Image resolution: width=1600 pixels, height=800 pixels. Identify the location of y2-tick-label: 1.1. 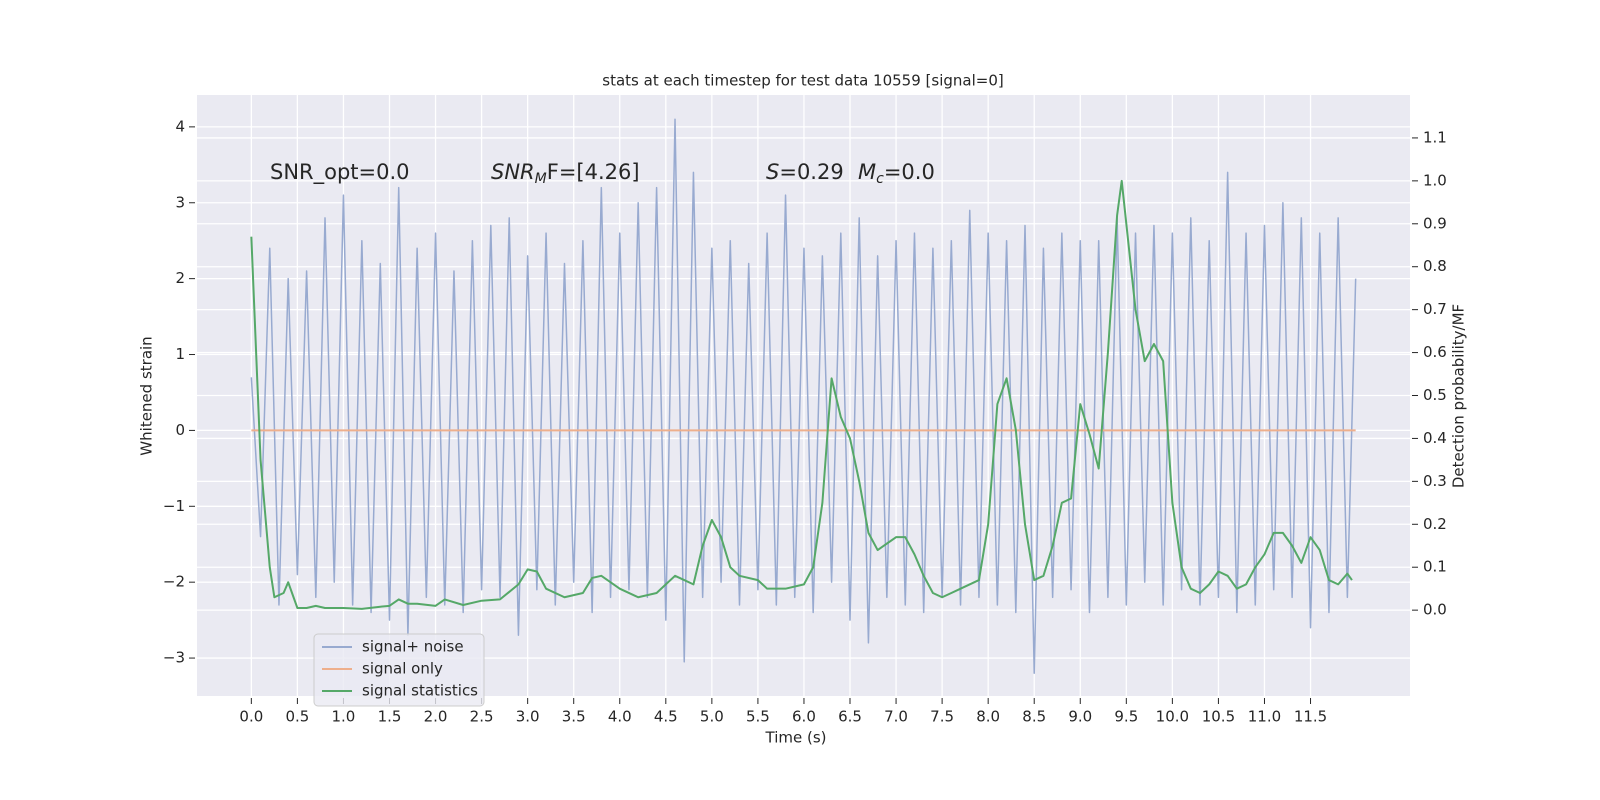
(1435, 137).